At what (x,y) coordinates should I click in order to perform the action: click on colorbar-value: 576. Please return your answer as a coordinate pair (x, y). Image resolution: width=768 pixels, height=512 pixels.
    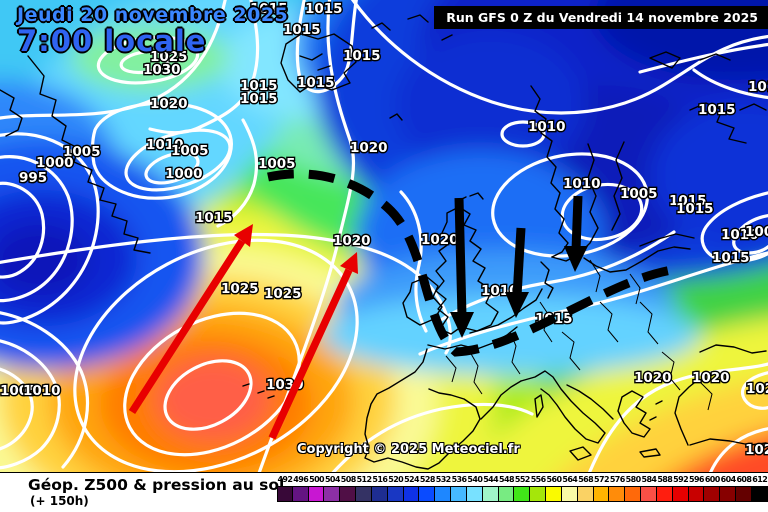
    Looking at the image, I should click on (617, 479).